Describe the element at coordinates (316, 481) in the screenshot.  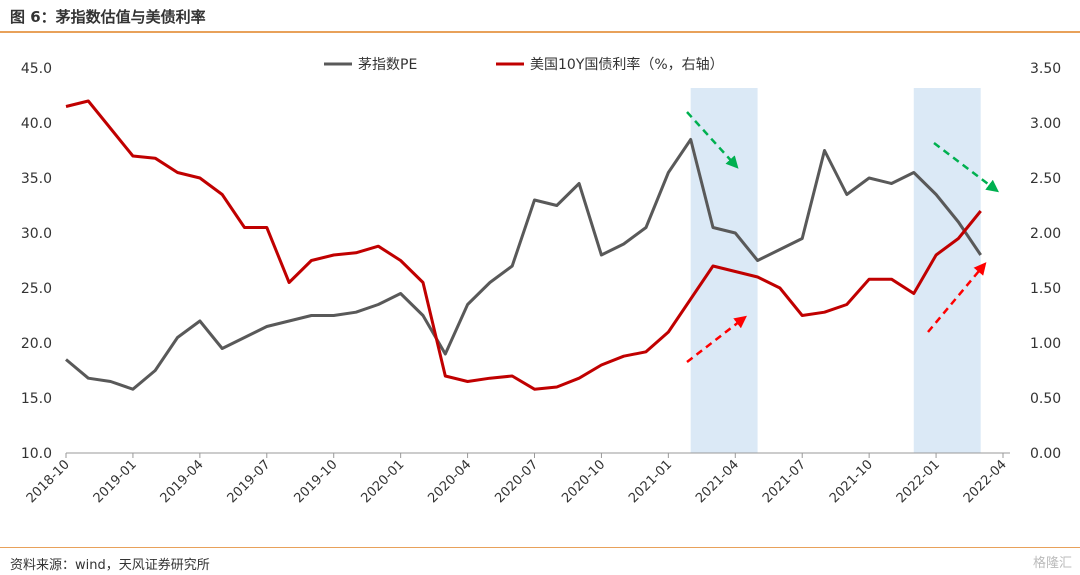
I see `x-tick-label: 2019-10` at that location.